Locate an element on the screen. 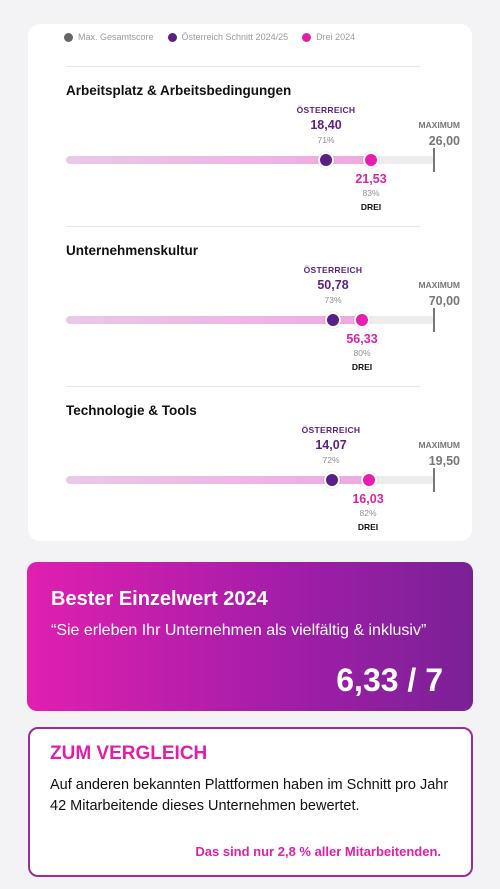  section-title: Technologie & Tools is located at coordinates (131, 410).